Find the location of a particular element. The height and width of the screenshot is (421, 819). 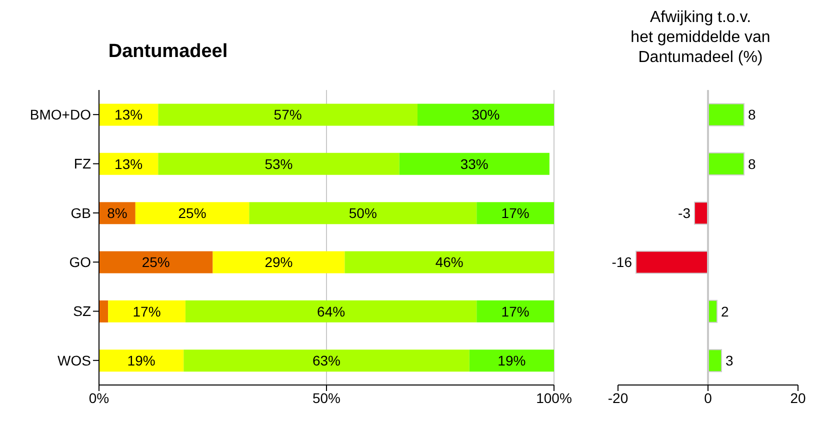

chart-title: Dantumadeel is located at coordinates (168, 51).